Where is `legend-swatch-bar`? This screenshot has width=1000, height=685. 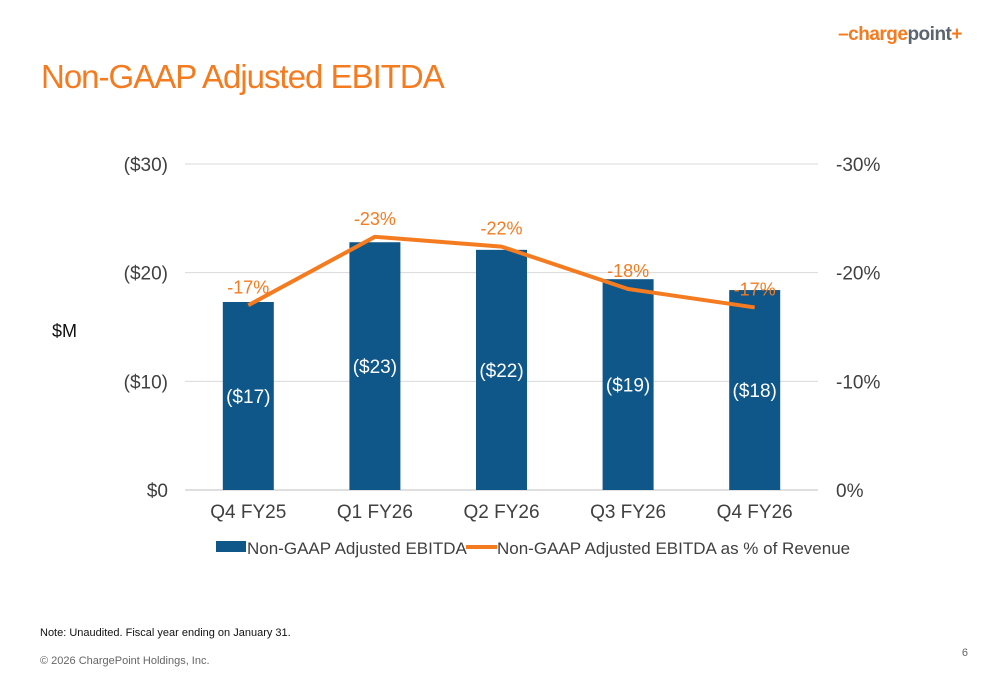
legend-swatch-bar is located at coordinates (231, 546).